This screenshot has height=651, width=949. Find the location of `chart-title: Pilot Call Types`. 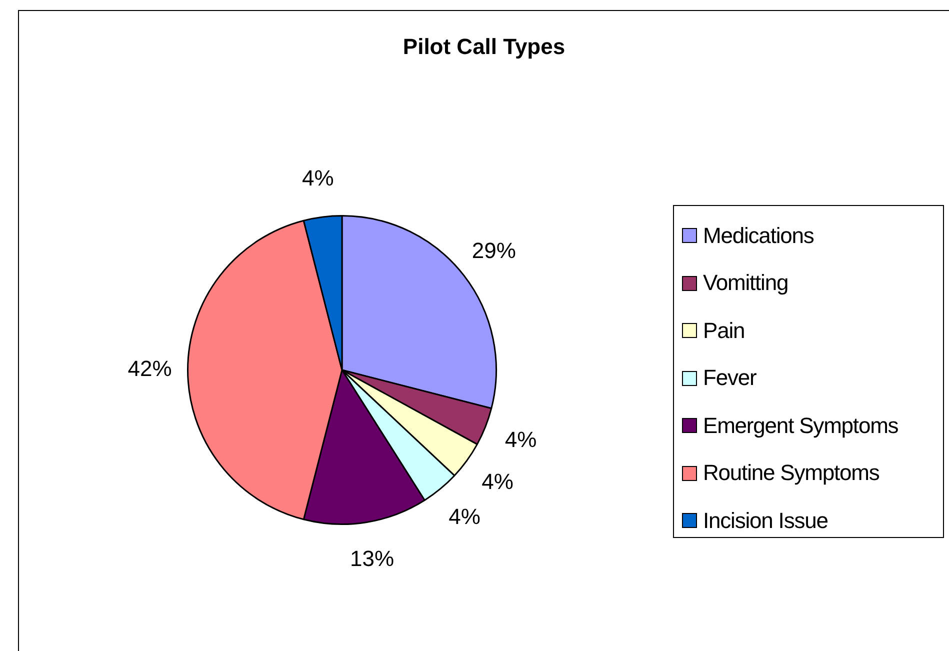

chart-title: Pilot Call Types is located at coordinates (484, 47).